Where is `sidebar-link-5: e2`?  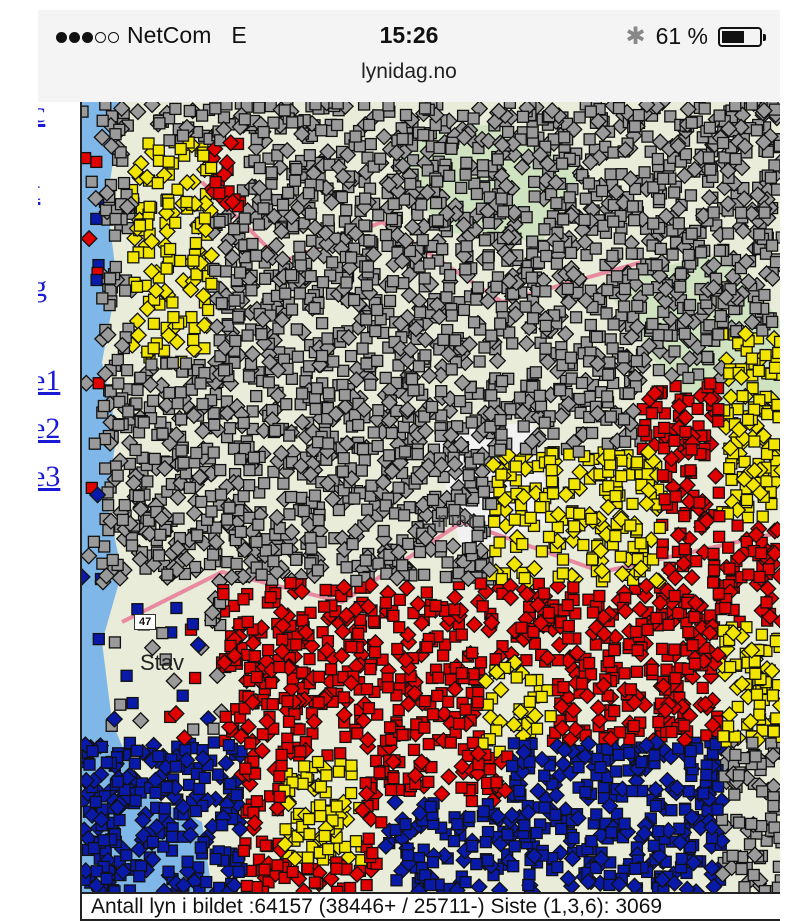
sidebar-link-5: e2 is located at coordinates (49, 428).